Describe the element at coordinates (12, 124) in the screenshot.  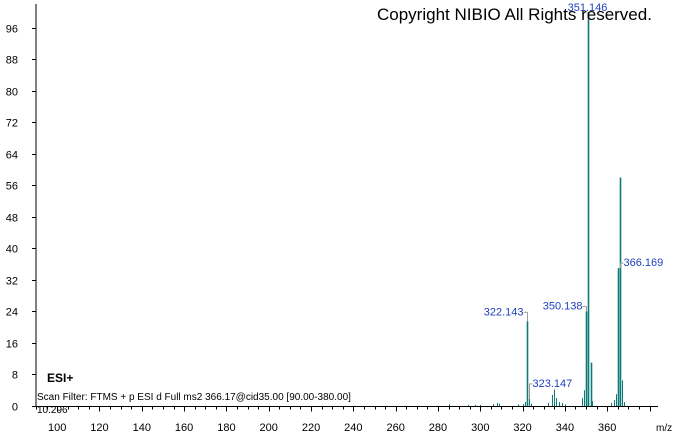
I see `y-tick-label: 72` at that location.